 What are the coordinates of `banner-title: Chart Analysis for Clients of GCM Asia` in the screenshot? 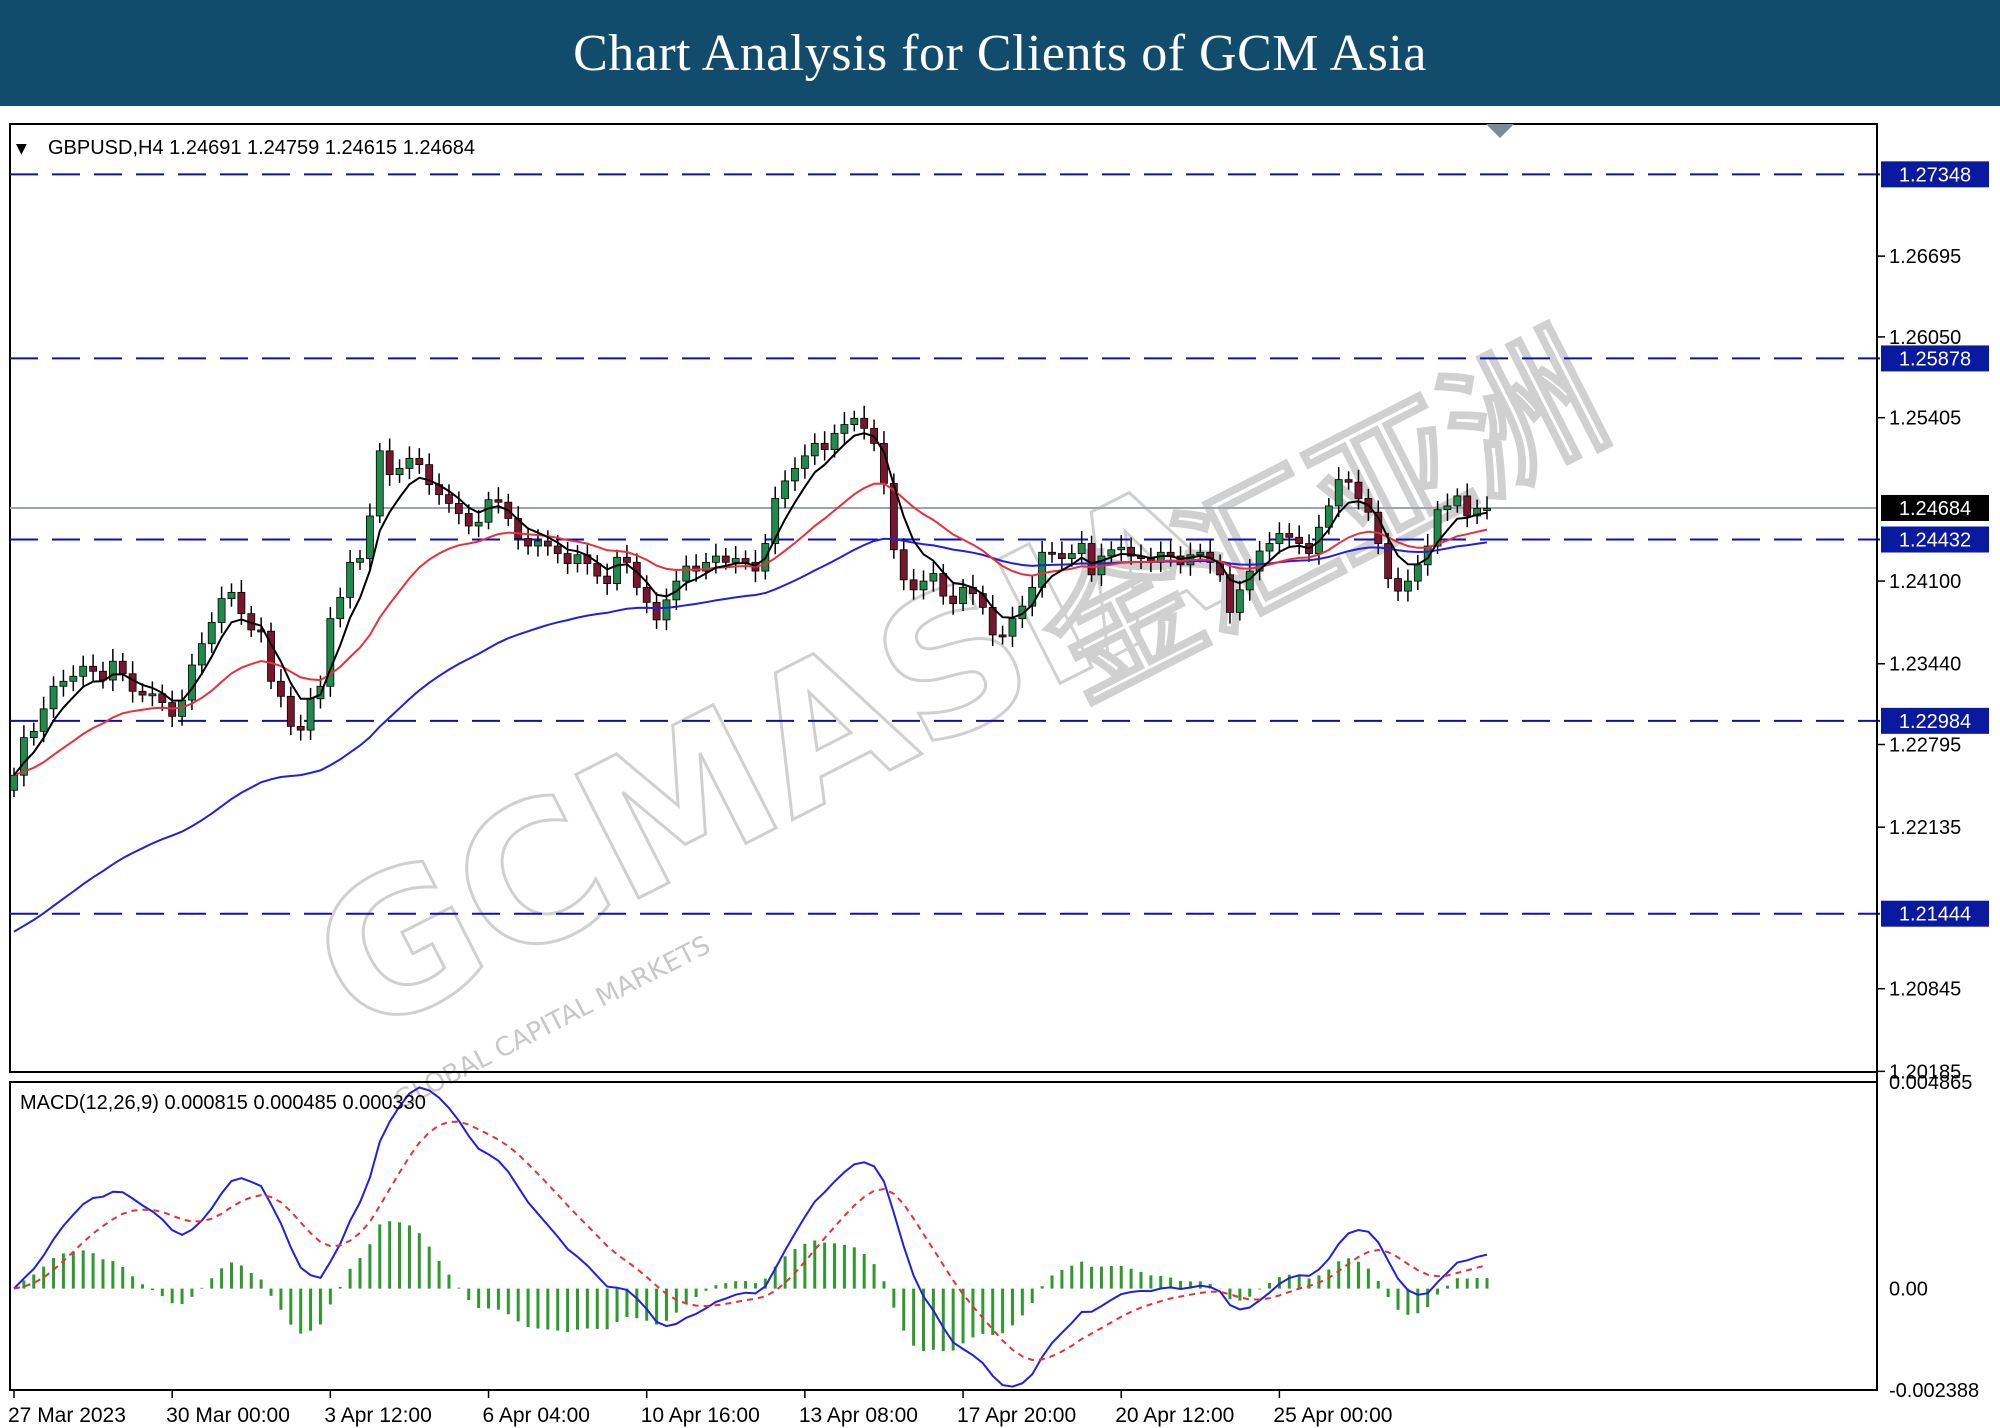 It's located at (1000, 53).